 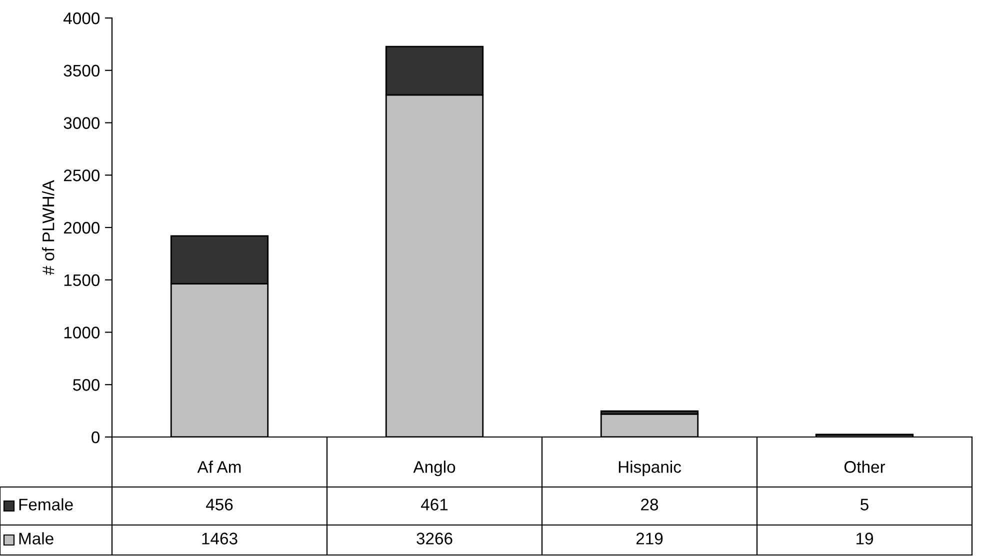 I want to click on y-axis-title: # of PLWH/A, so click(x=48, y=227).